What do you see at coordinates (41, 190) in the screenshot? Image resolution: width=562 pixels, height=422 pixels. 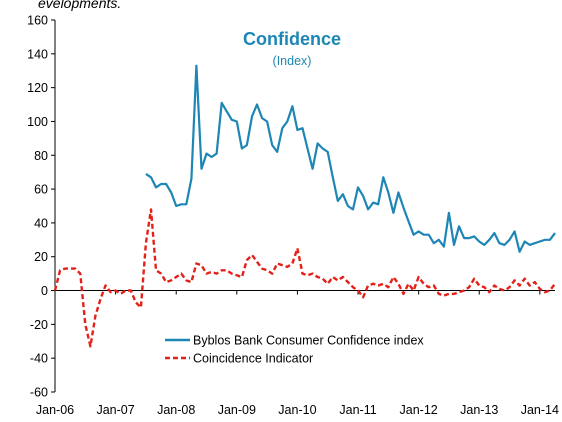 I see `y-tick-label: 60` at bounding box center [41, 190].